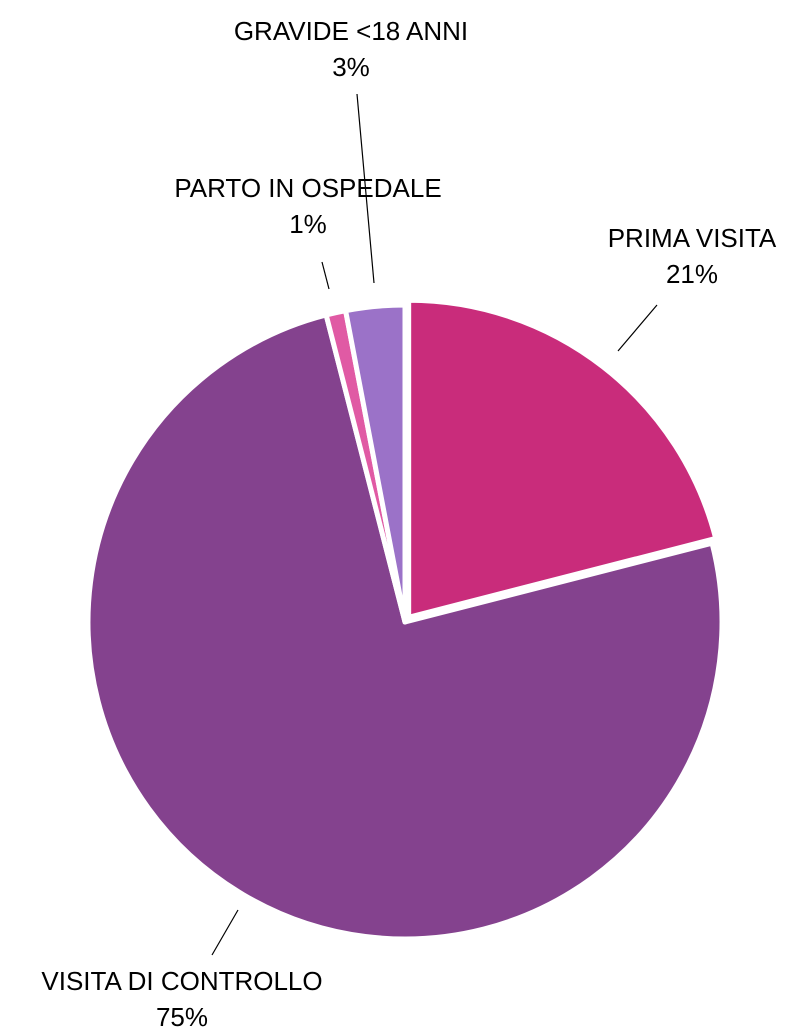  I want to click on leader-line-prima-visita, so click(637, 328).